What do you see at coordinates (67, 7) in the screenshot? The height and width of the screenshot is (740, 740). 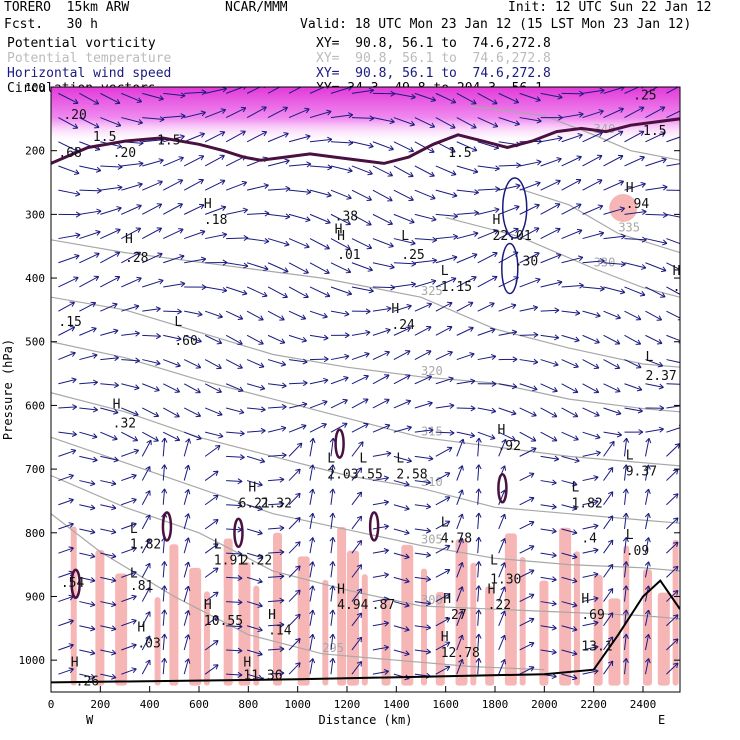 I see `model-label: TORERO 15km ARW` at bounding box center [67, 7].